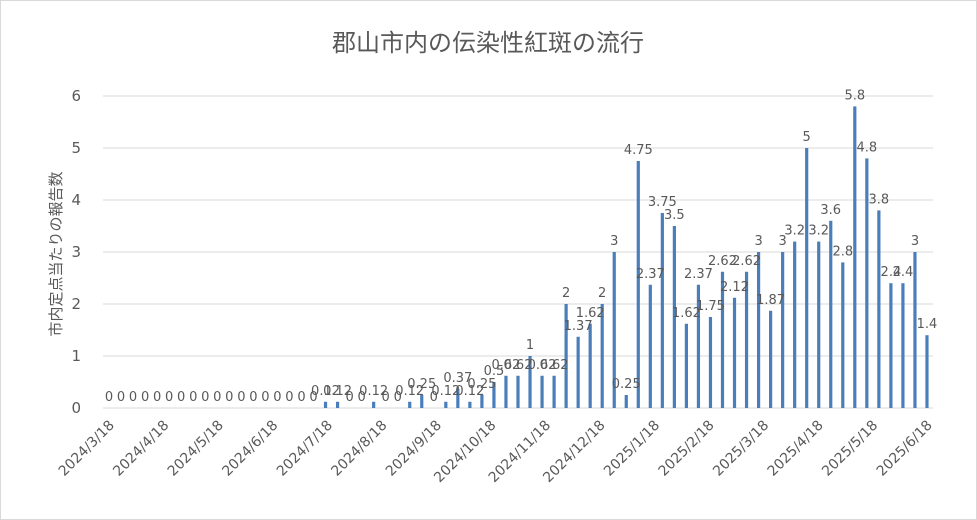  Describe the element at coordinates (850, 449) in the screenshot. I see `x-tick-label: 2025/5/18` at that location.